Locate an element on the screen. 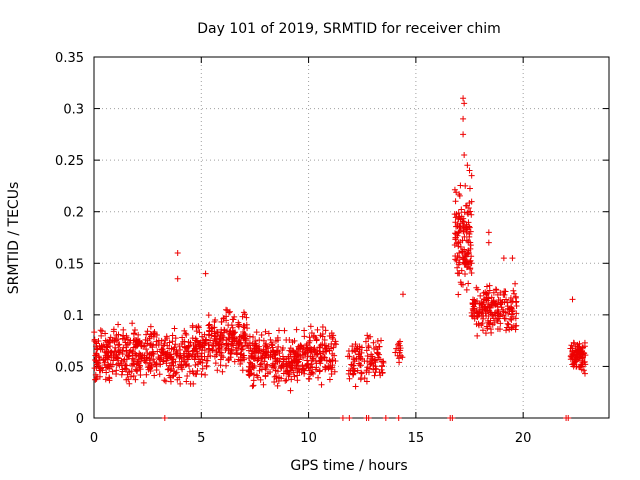  y-axis-label: SRMTID / TECUs is located at coordinates (14, 238).